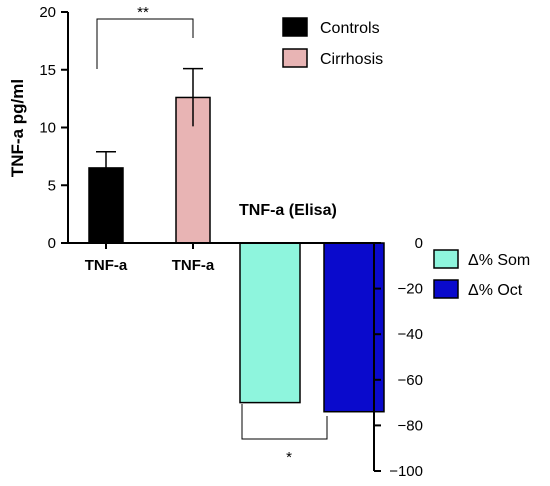  I want to click on legend-label: Cirrhosis, so click(351, 59).